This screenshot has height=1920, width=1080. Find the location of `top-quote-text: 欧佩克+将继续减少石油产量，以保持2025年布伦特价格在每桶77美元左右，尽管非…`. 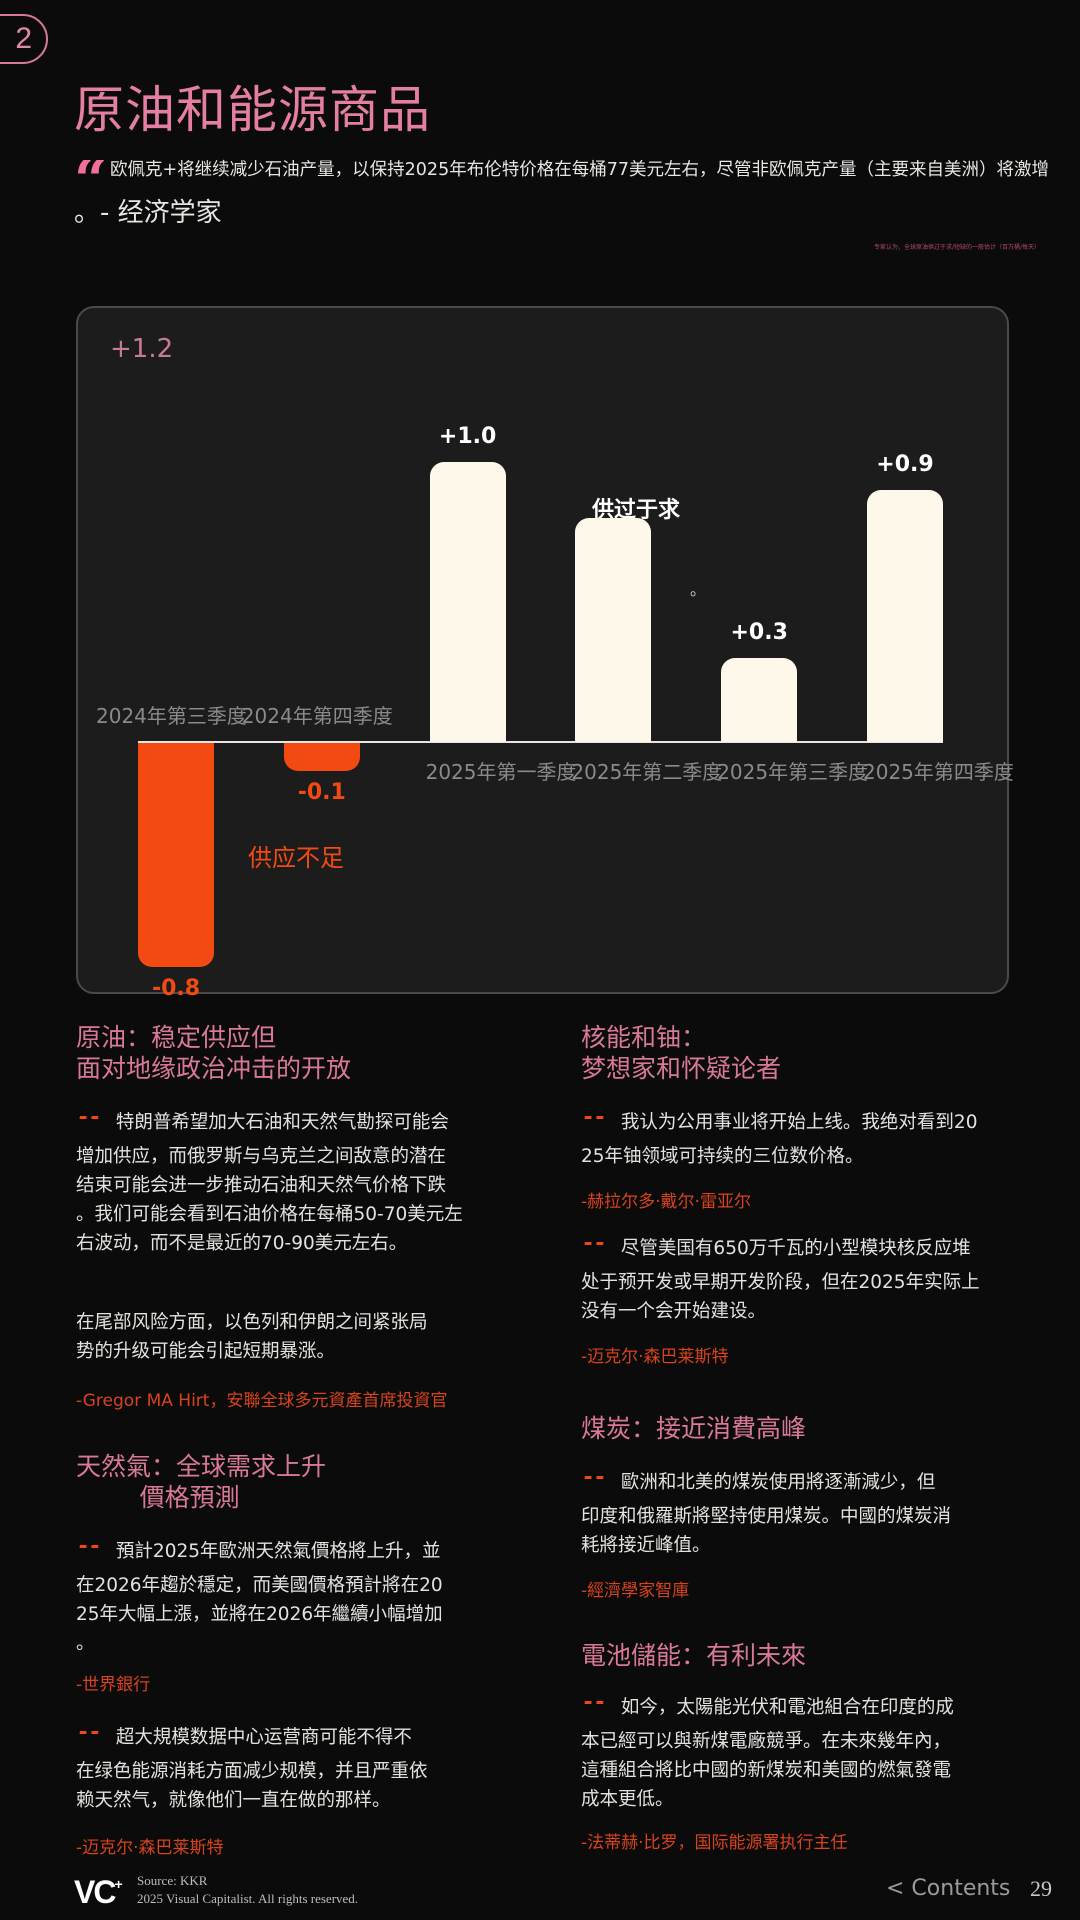

top-quote-text: 欧佩克+将继续减少石油产量，以保持2025年布伦特价格在每桶77美元左右，尽管非… is located at coordinates (579, 170).